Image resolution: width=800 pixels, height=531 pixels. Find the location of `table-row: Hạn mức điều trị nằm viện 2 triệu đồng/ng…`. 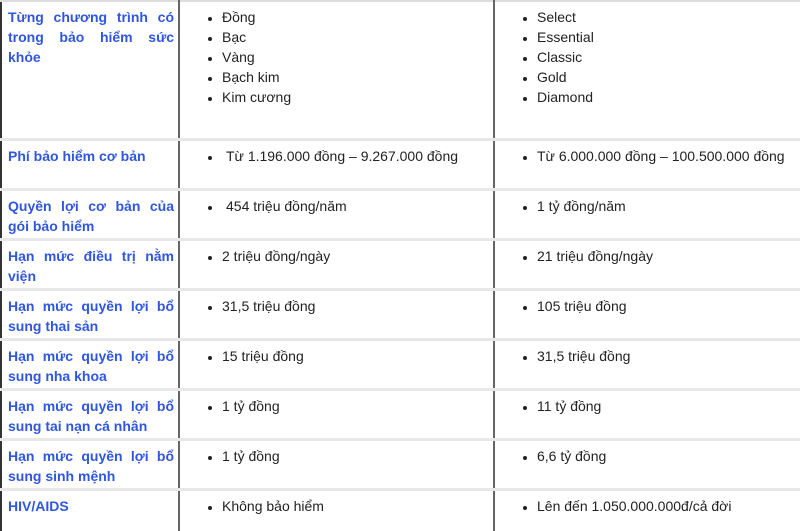

table-row: Hạn mức điều trị nằm viện 2 triệu đồng/ng… is located at coordinates (400, 263).